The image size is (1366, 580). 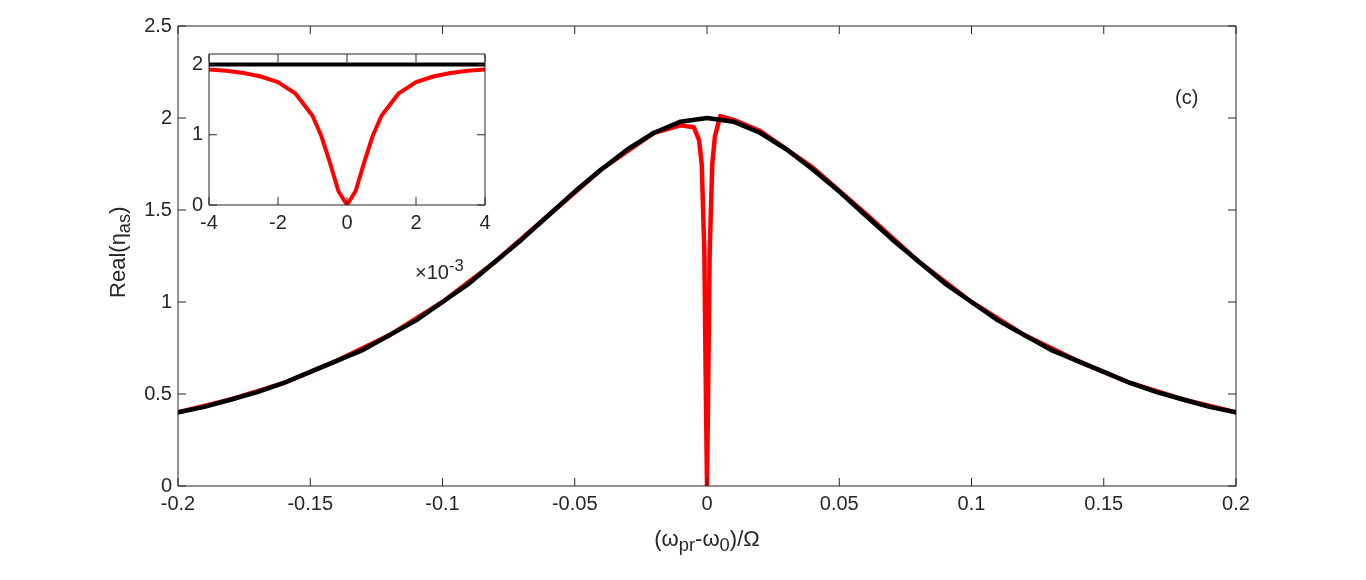 What do you see at coordinates (442, 502) in the screenshot?
I see `x-tick-label: -0.1` at bounding box center [442, 502].